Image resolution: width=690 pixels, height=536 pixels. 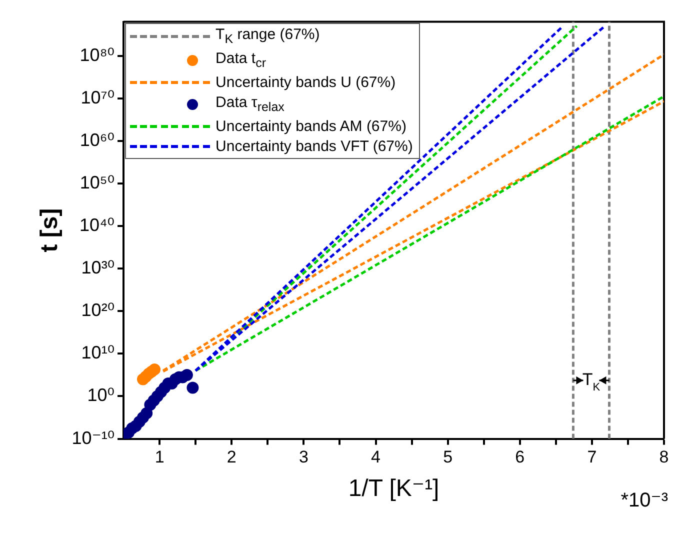 What do you see at coordinates (93, 438) in the screenshot?
I see `y-tick-label: 10⁻¹⁰` at bounding box center [93, 438].